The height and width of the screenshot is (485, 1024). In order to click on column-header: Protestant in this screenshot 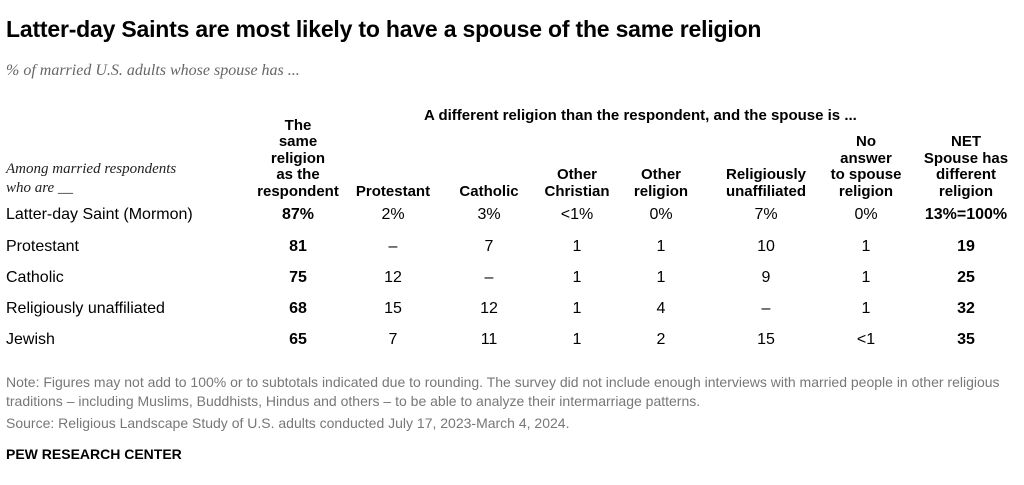, I will do `click(393, 191)`.